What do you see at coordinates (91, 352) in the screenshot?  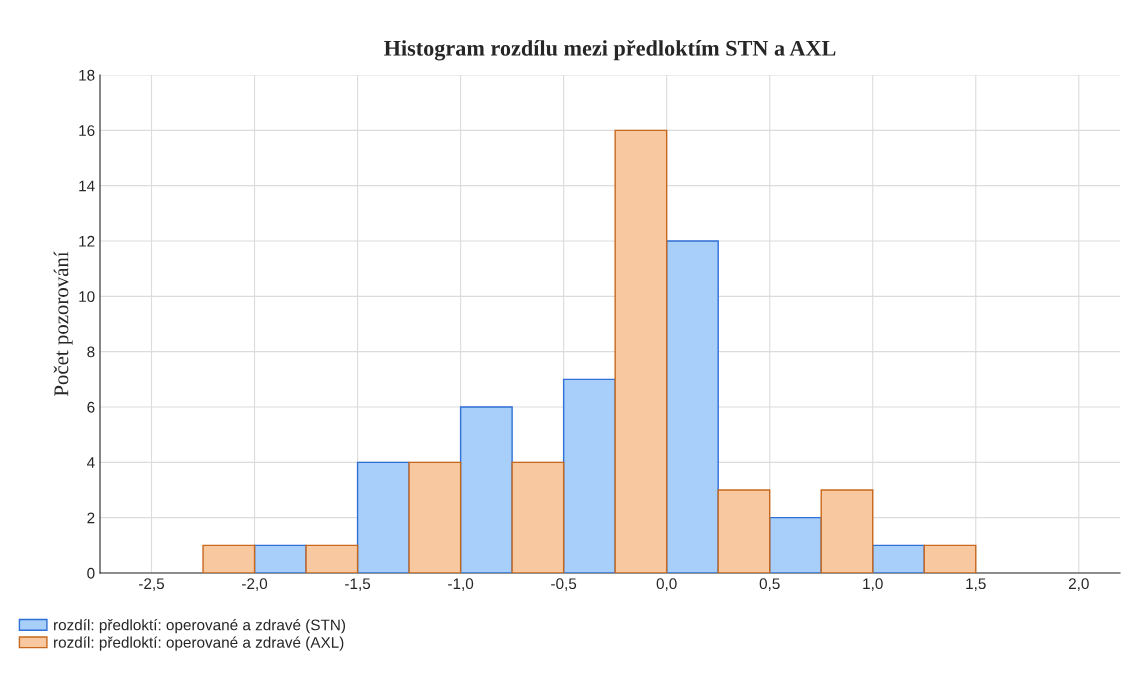 I see `y-tick-label: 8` at bounding box center [91, 352].